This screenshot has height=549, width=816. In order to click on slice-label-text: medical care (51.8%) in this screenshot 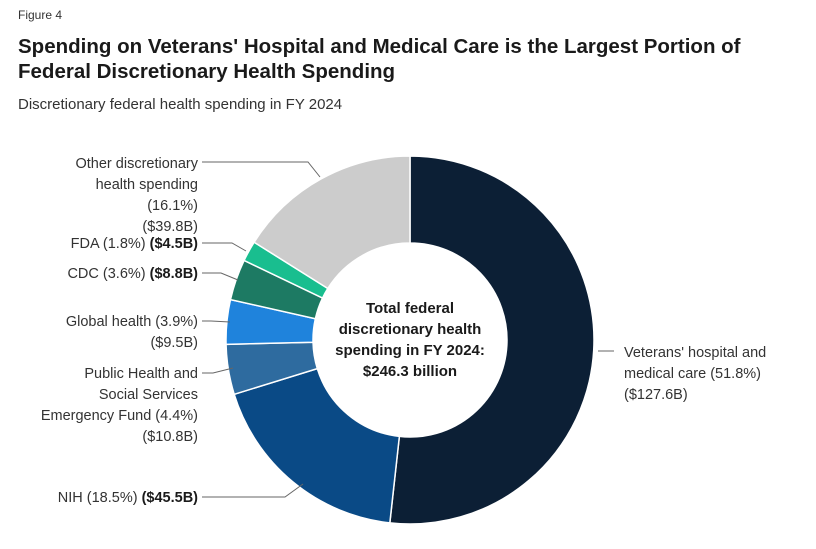, I will do `click(692, 374)`.